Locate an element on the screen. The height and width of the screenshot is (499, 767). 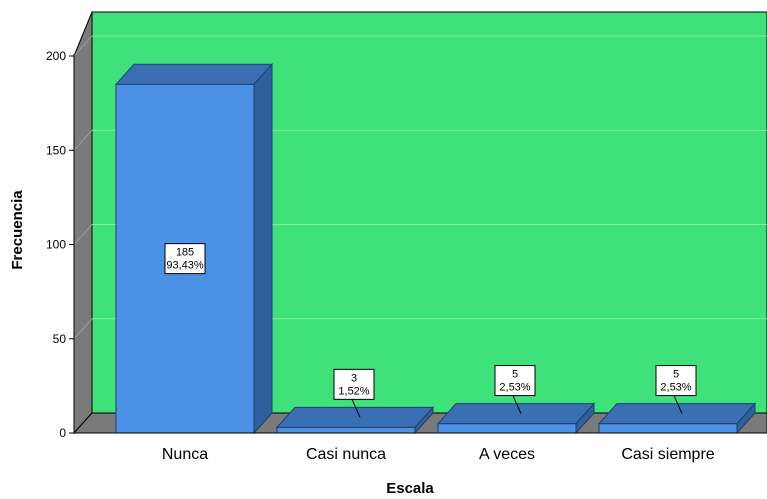
y-tick-label: 0 is located at coordinates (62, 433).